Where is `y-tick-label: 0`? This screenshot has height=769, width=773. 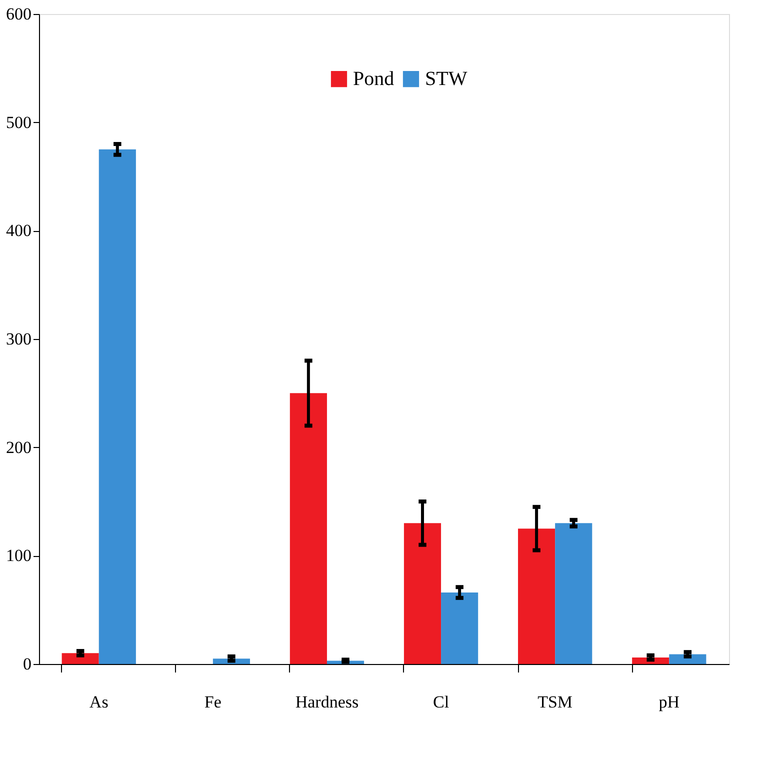 y-tick-label: 0 is located at coordinates (27, 664).